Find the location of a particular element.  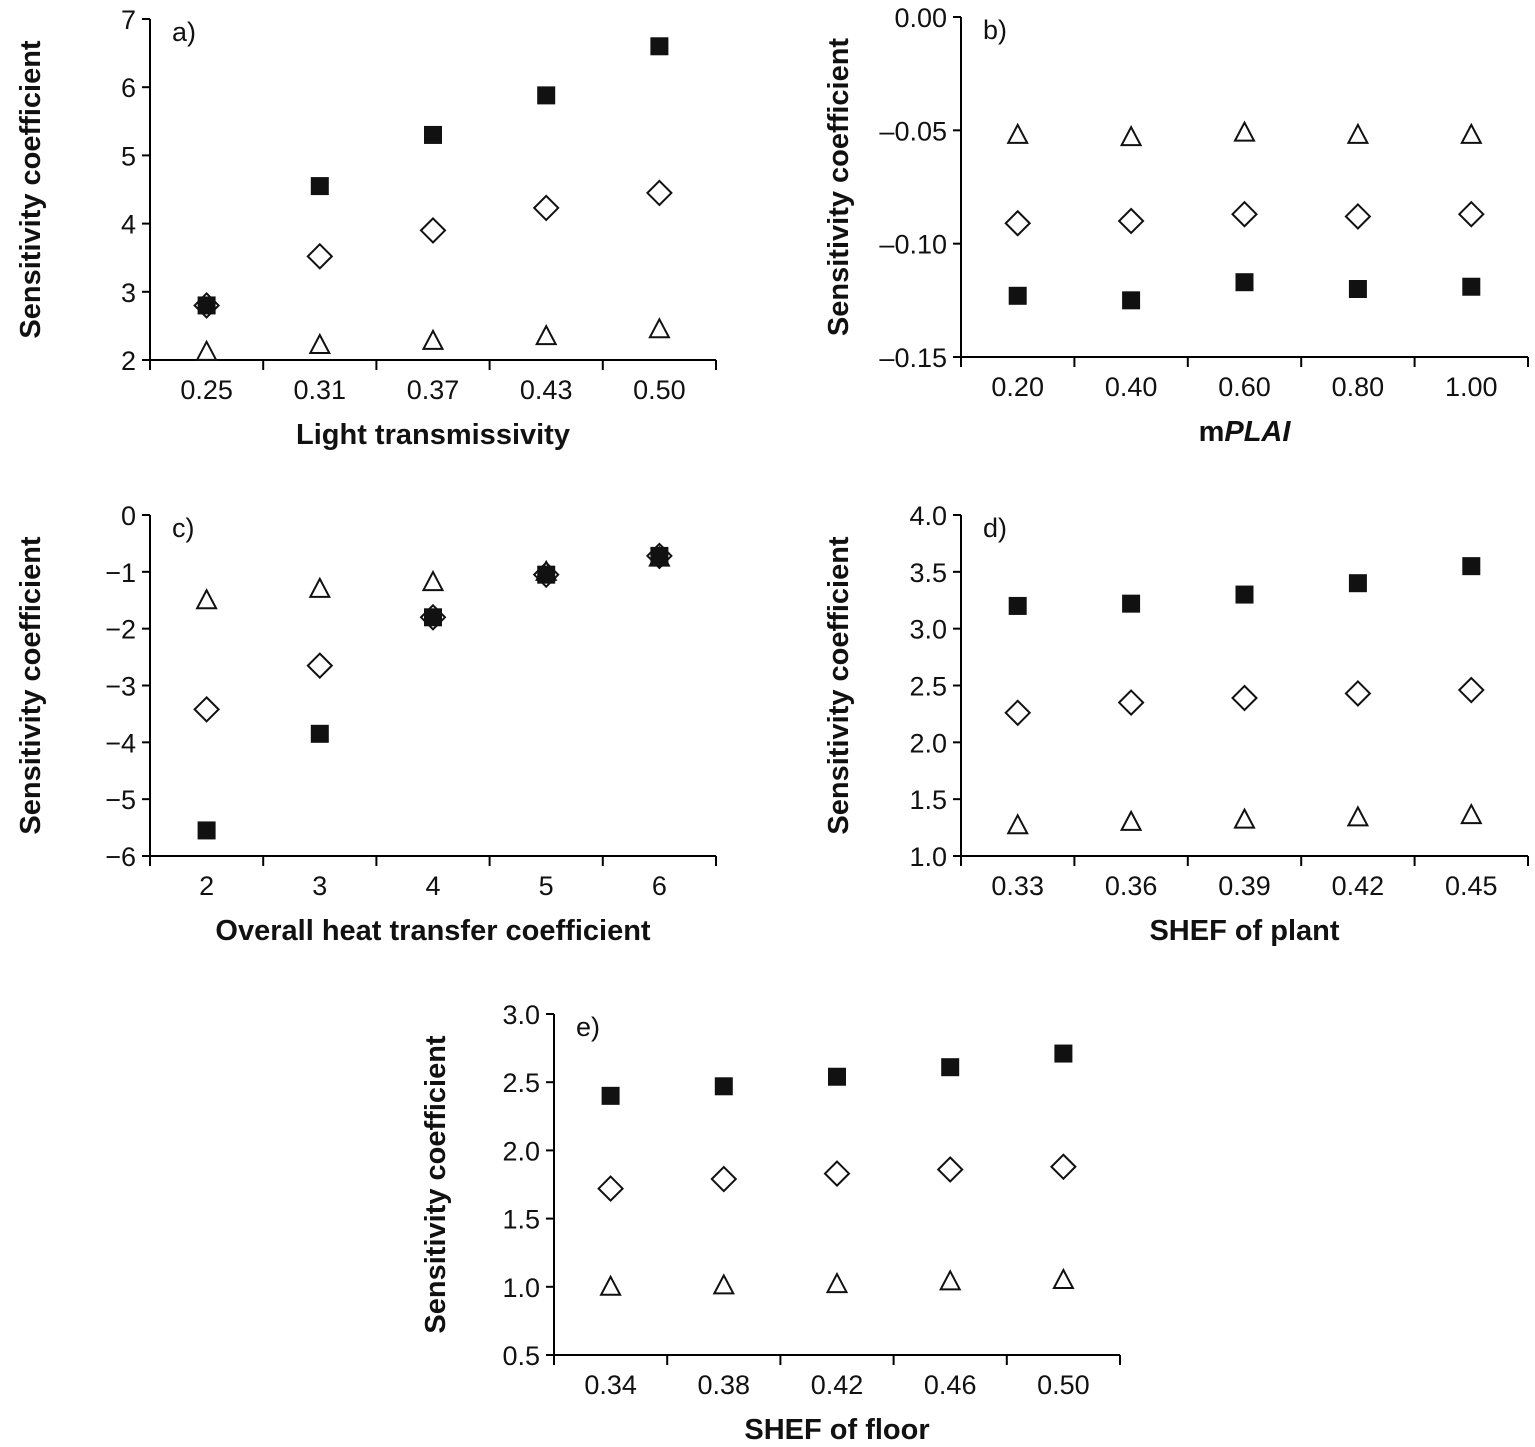

y-tick-label: 2.5 is located at coordinates (521, 1083).